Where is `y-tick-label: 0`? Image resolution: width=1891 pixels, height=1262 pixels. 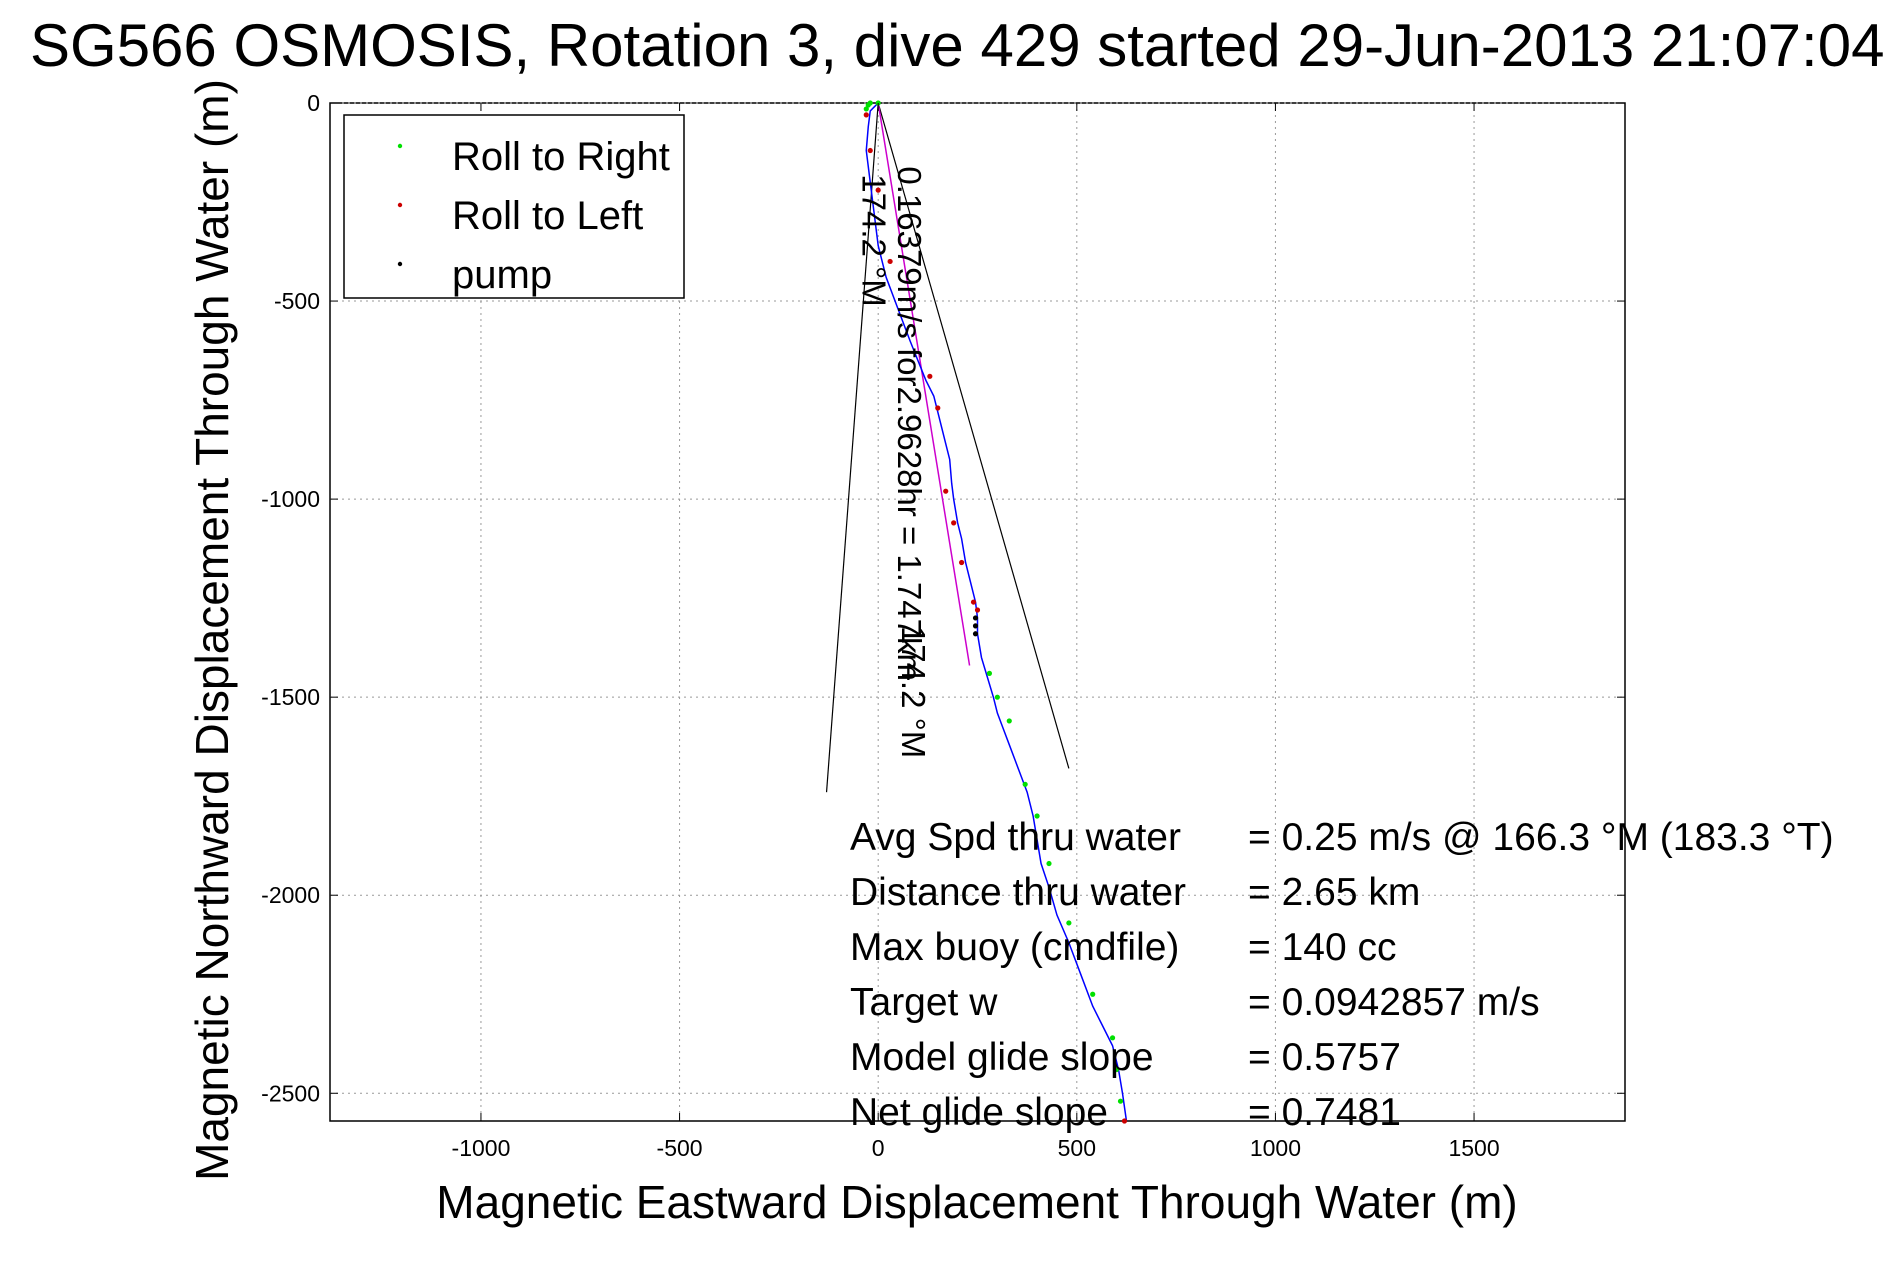
y-tick-label: 0 is located at coordinates (313, 103).